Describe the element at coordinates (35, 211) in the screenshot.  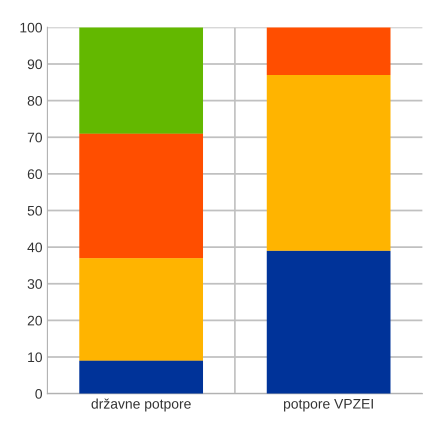
I see `y-tick-label: 50` at that location.